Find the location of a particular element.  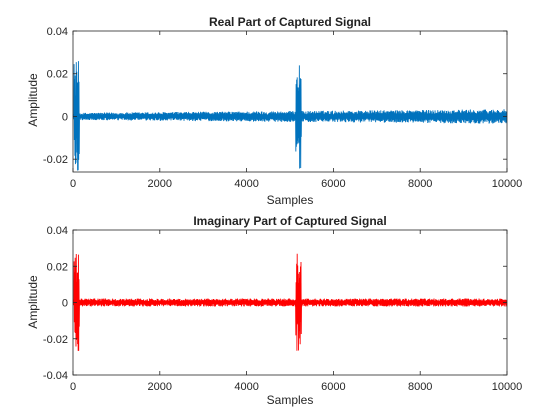

real-part-y-tick-label: 0 is located at coordinates (65, 117).